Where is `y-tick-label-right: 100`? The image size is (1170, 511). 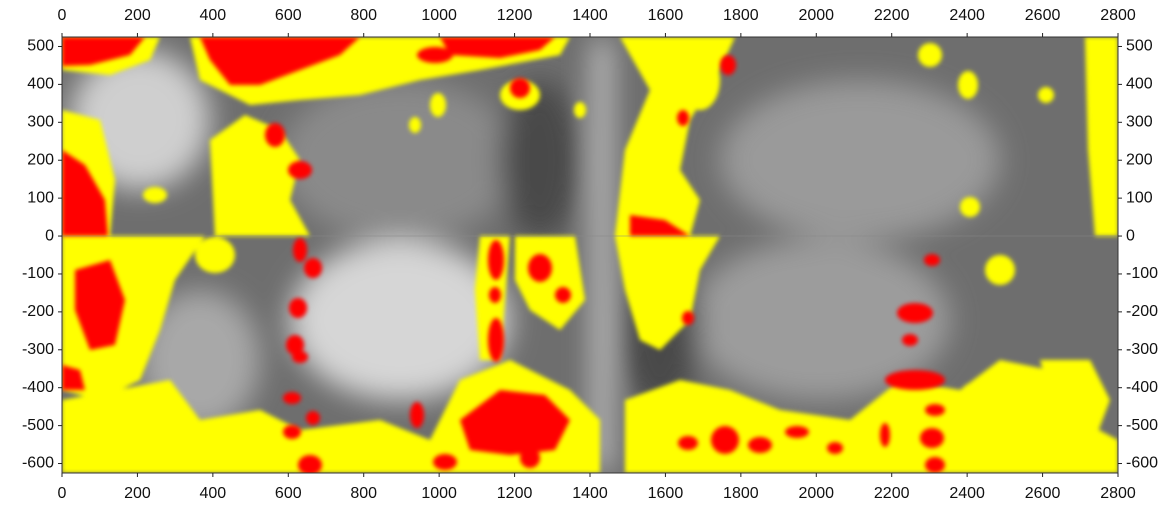 y-tick-label-right: 100 is located at coordinates (1139, 197).